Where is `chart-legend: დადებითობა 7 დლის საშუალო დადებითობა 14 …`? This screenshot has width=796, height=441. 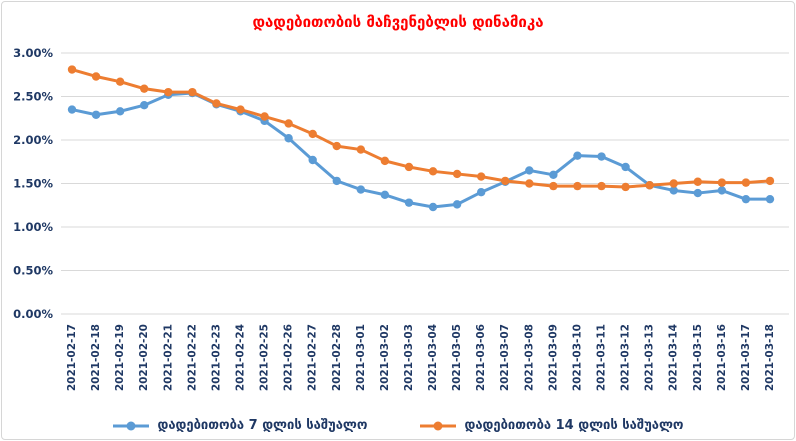 chart-legend: დადებითობა 7 დლის საშუალო დადებითობა 14 … is located at coordinates (398, 425).